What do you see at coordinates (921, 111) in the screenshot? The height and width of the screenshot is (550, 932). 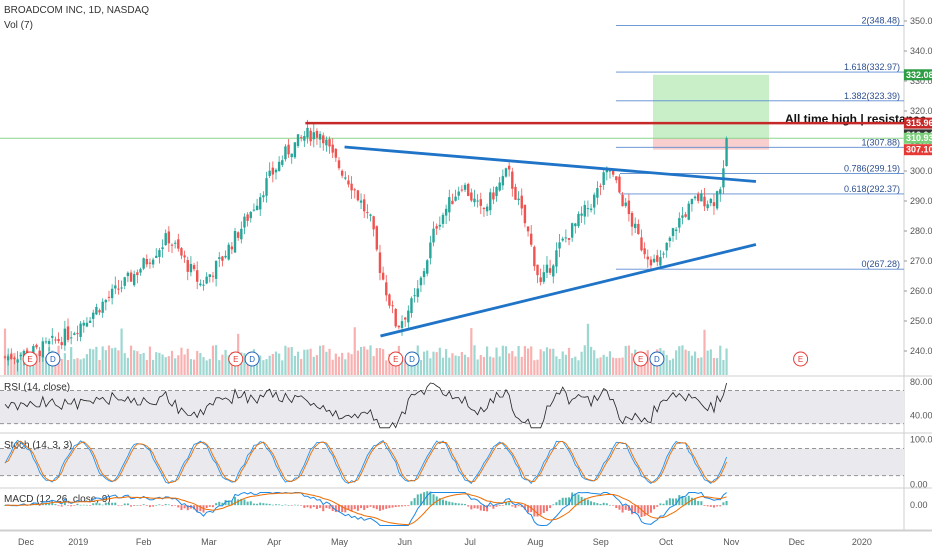 I see `price-tick-label: 320.00` at bounding box center [921, 111].